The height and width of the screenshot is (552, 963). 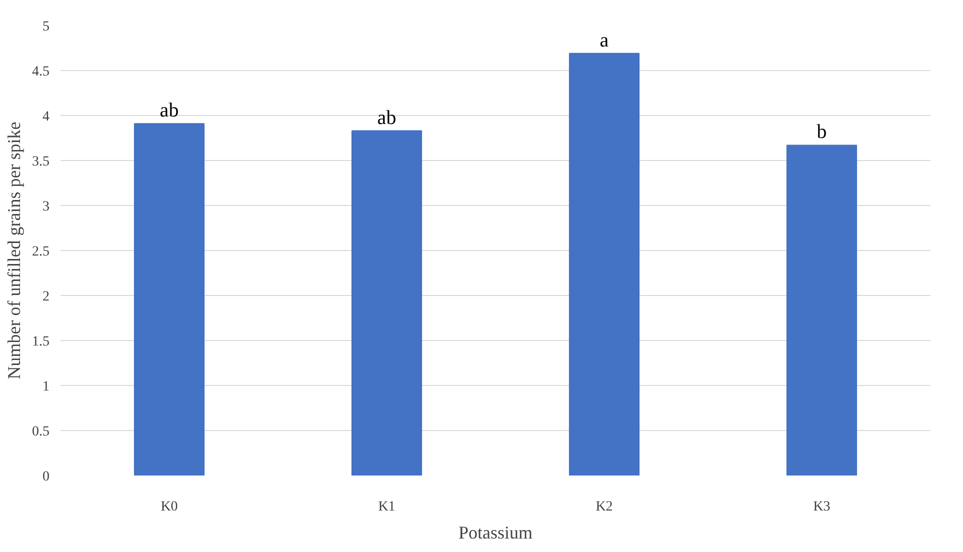 I want to click on y-tick-label: 3.5, so click(x=41, y=162).